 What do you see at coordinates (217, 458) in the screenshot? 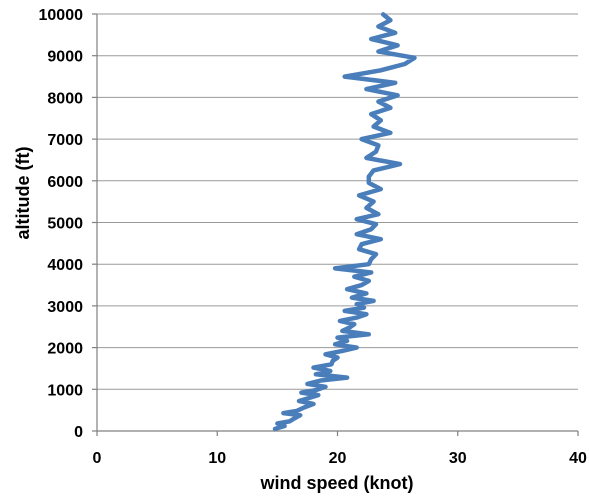
I see `x-tick-label-1: 10` at bounding box center [217, 458].